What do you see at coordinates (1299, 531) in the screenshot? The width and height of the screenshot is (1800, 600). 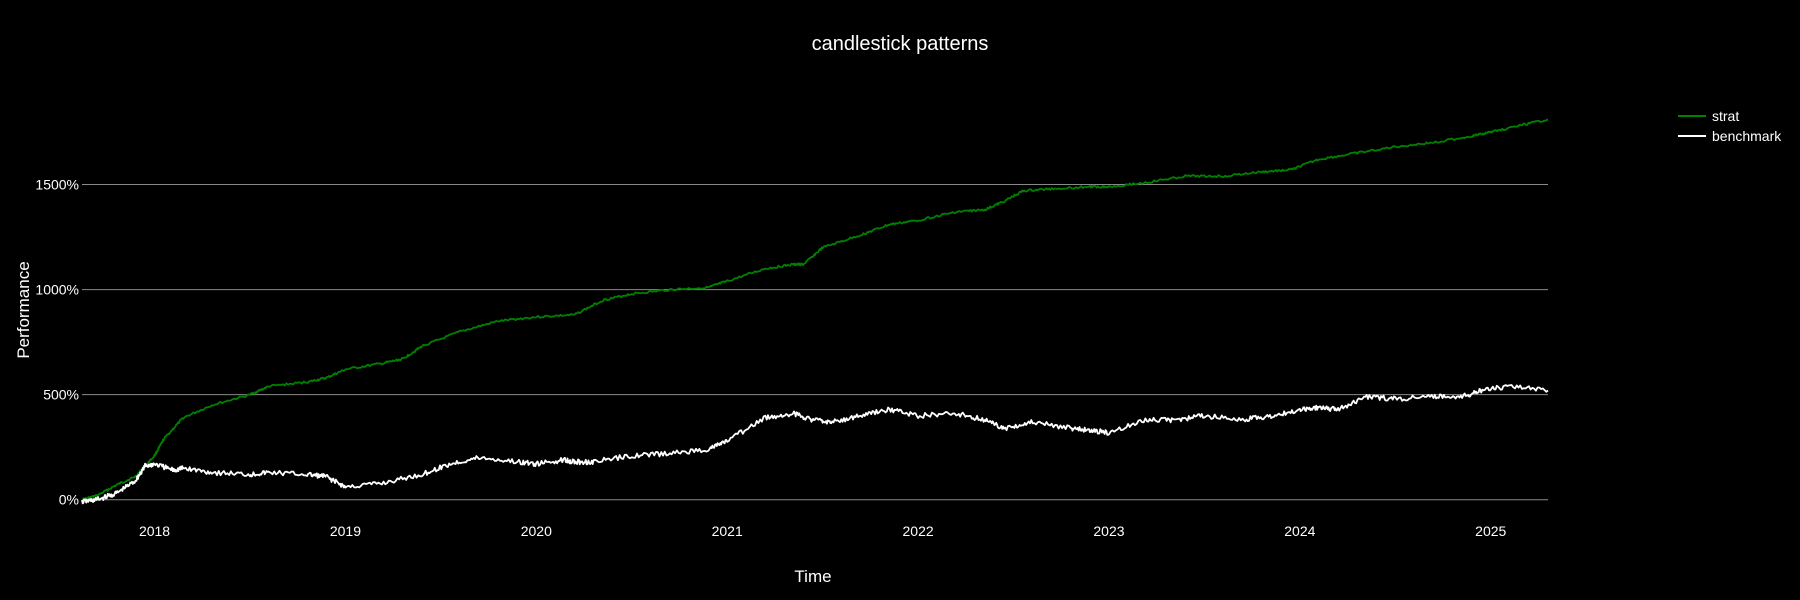 I see `x-tick-label: 2024` at bounding box center [1299, 531].